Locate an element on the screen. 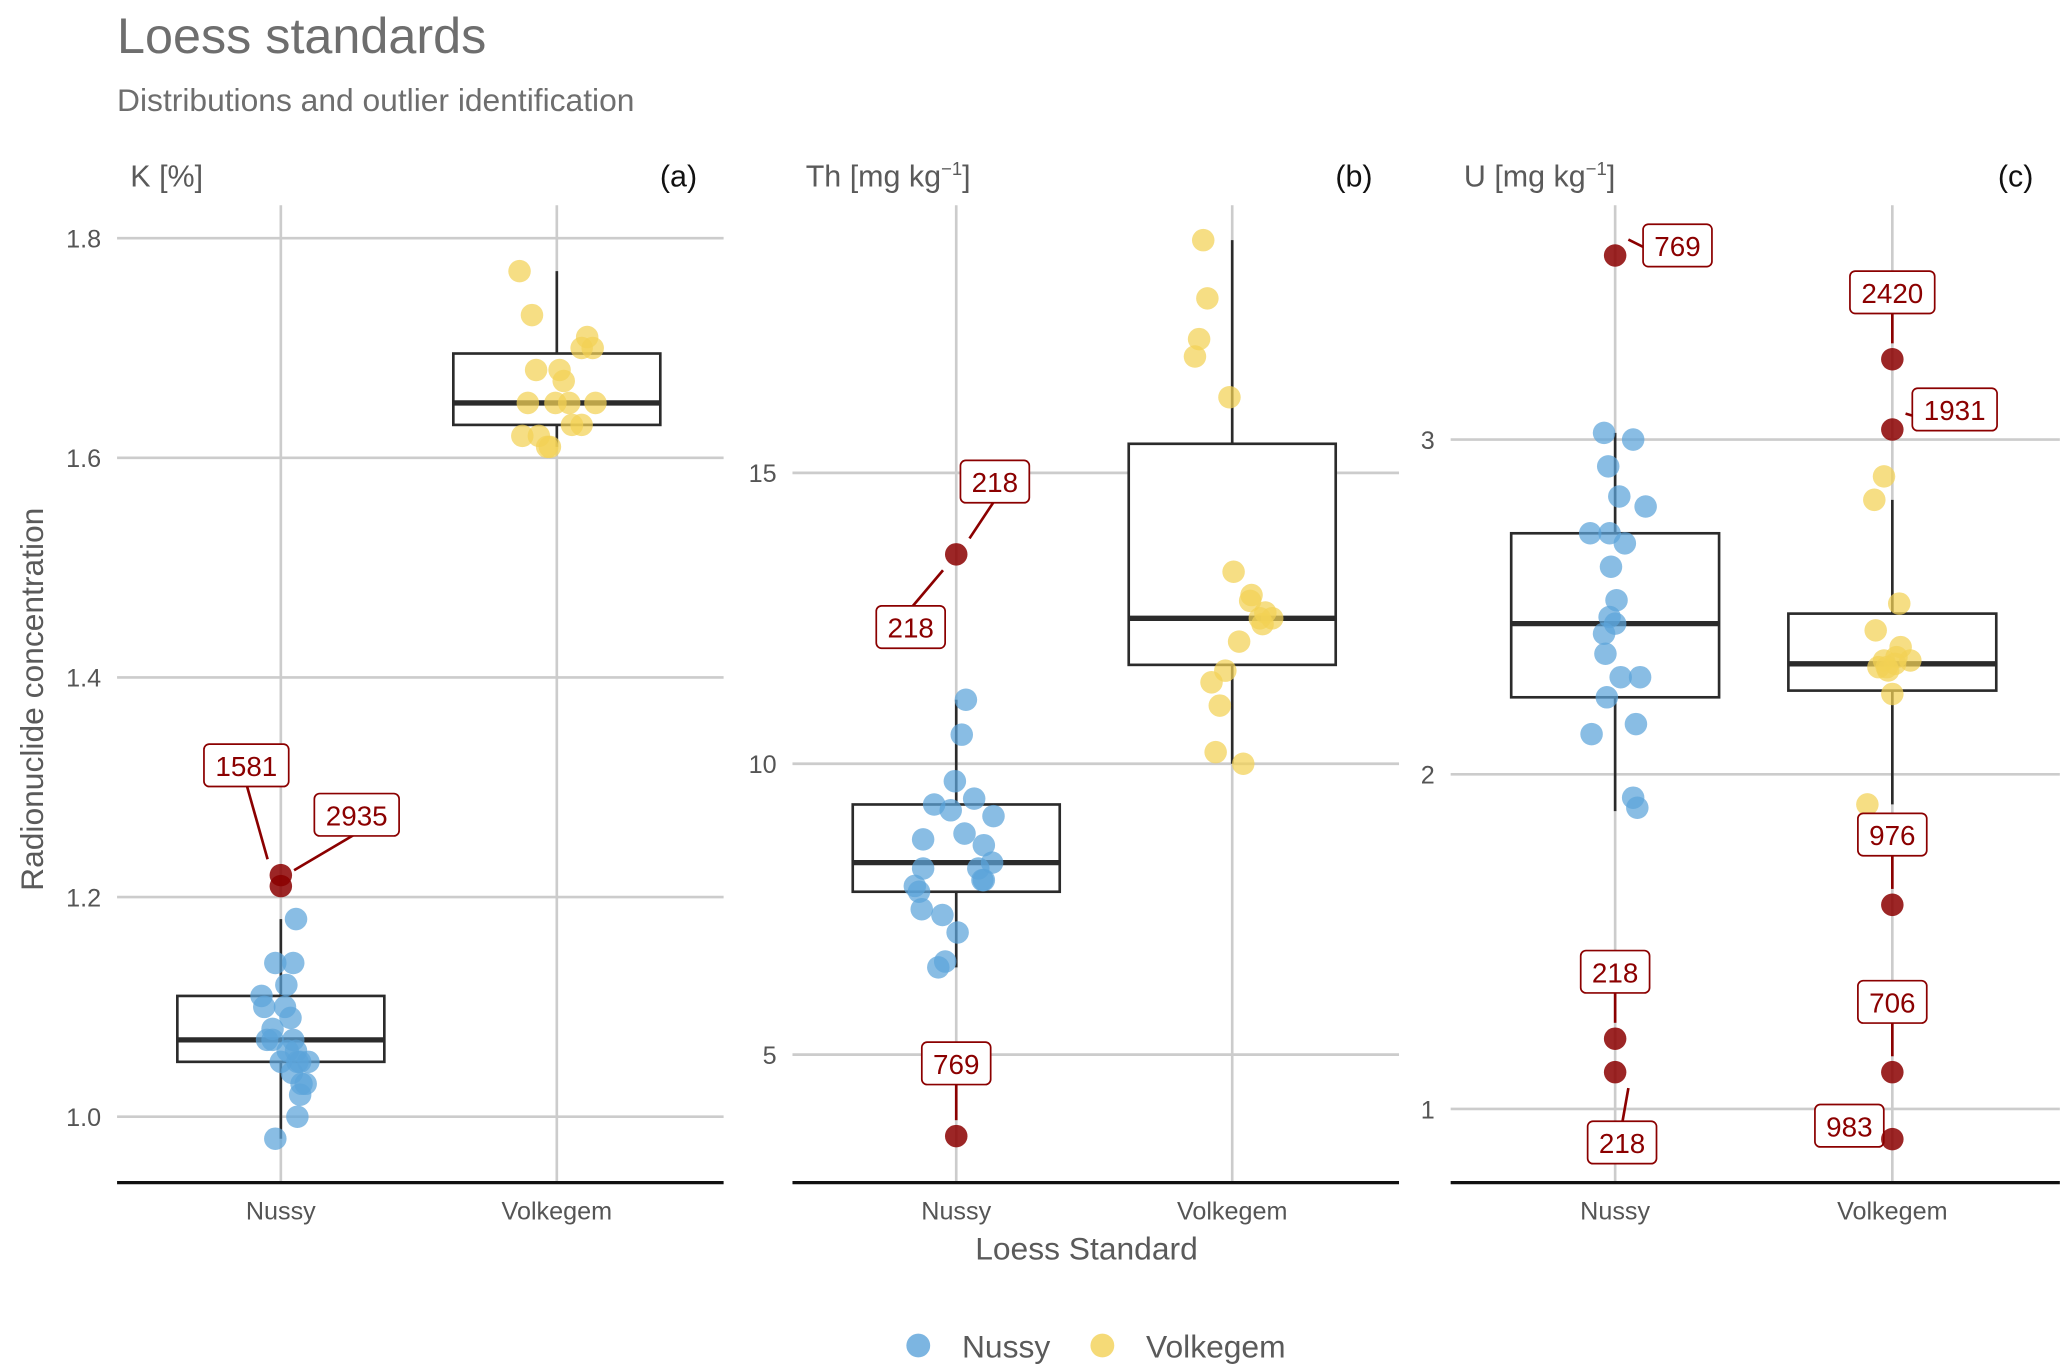  group-nussy: 218 218 769 is located at coordinates (956, 803).